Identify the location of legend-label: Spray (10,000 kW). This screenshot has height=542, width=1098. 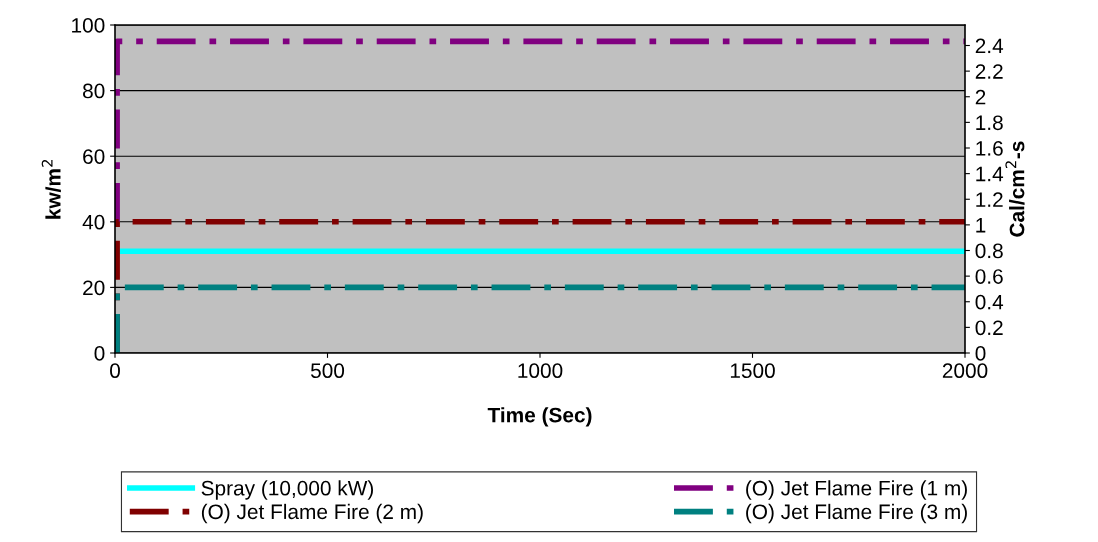
(287, 490).